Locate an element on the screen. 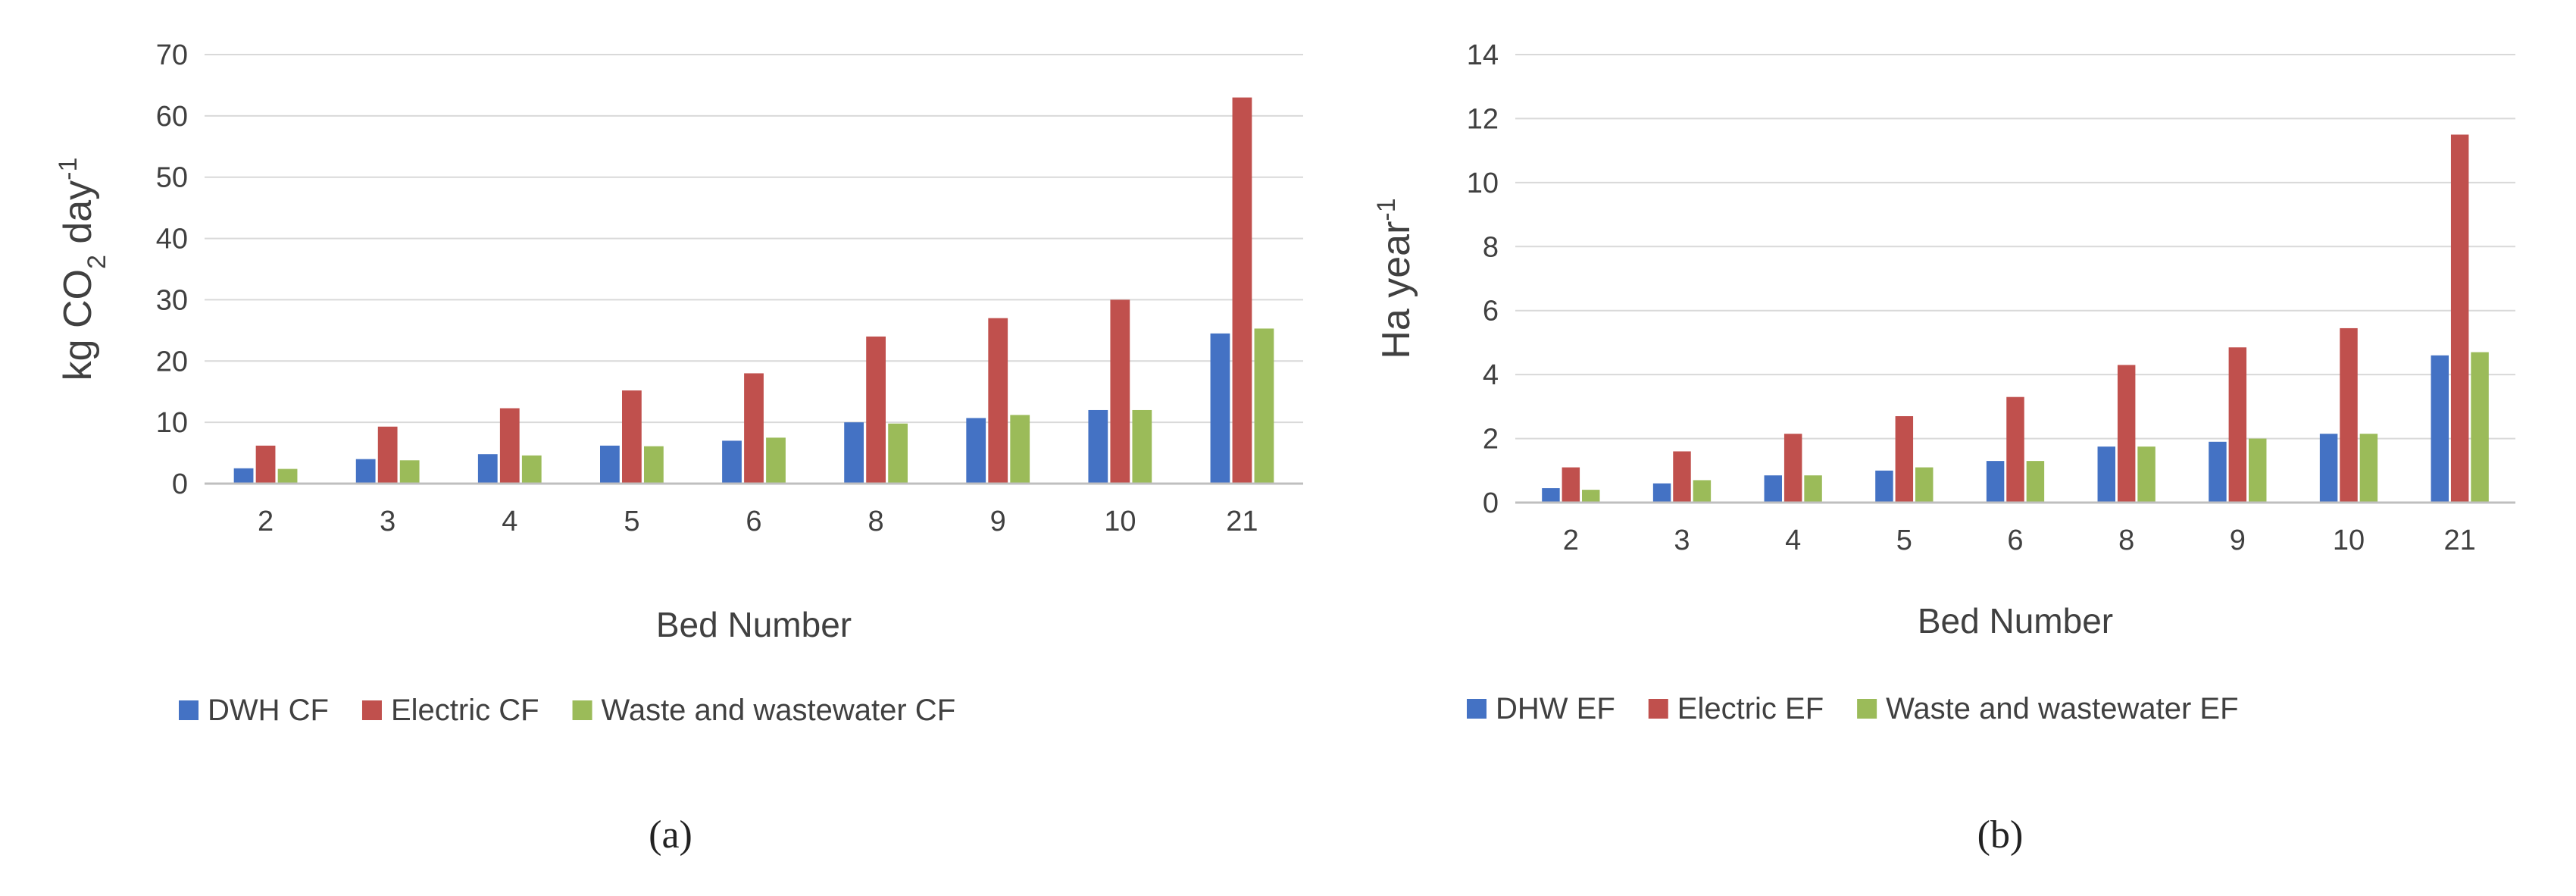 The image size is (2576, 896). chart-a-legend: DWH CF Electric CF Waste and wastewater CF is located at coordinates (567, 710).